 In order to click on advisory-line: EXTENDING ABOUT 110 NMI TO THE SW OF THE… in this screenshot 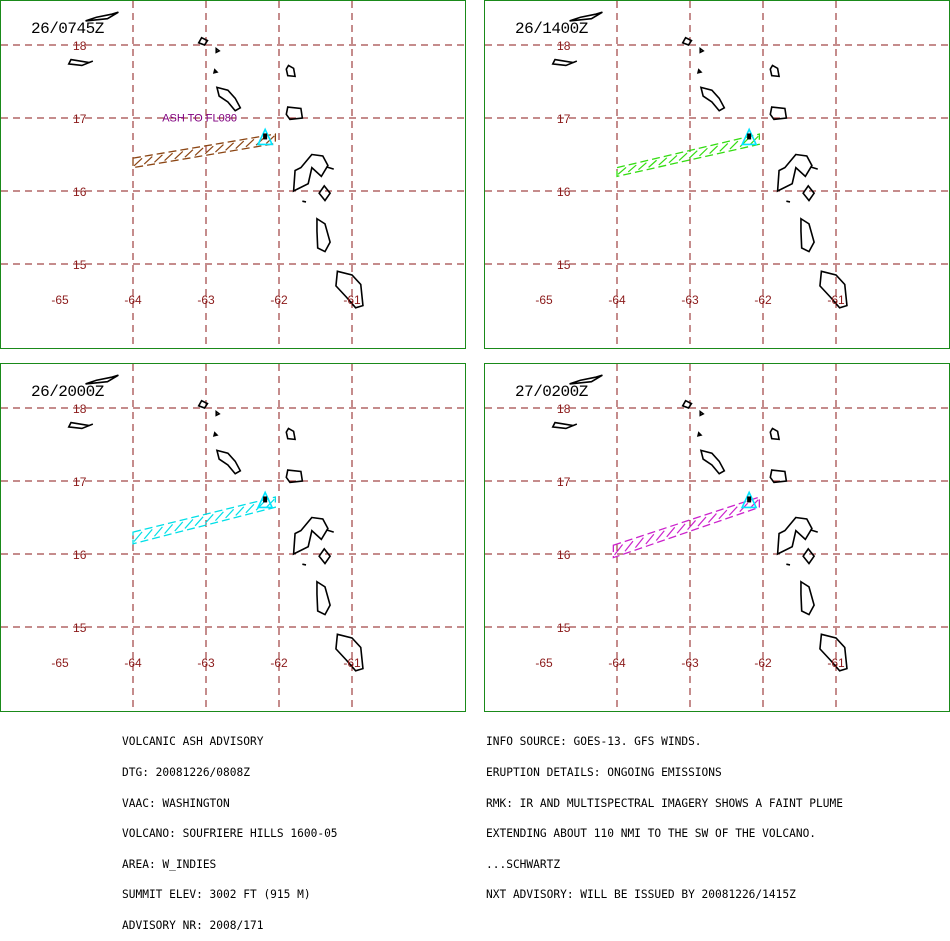, I will do `click(651, 834)`.